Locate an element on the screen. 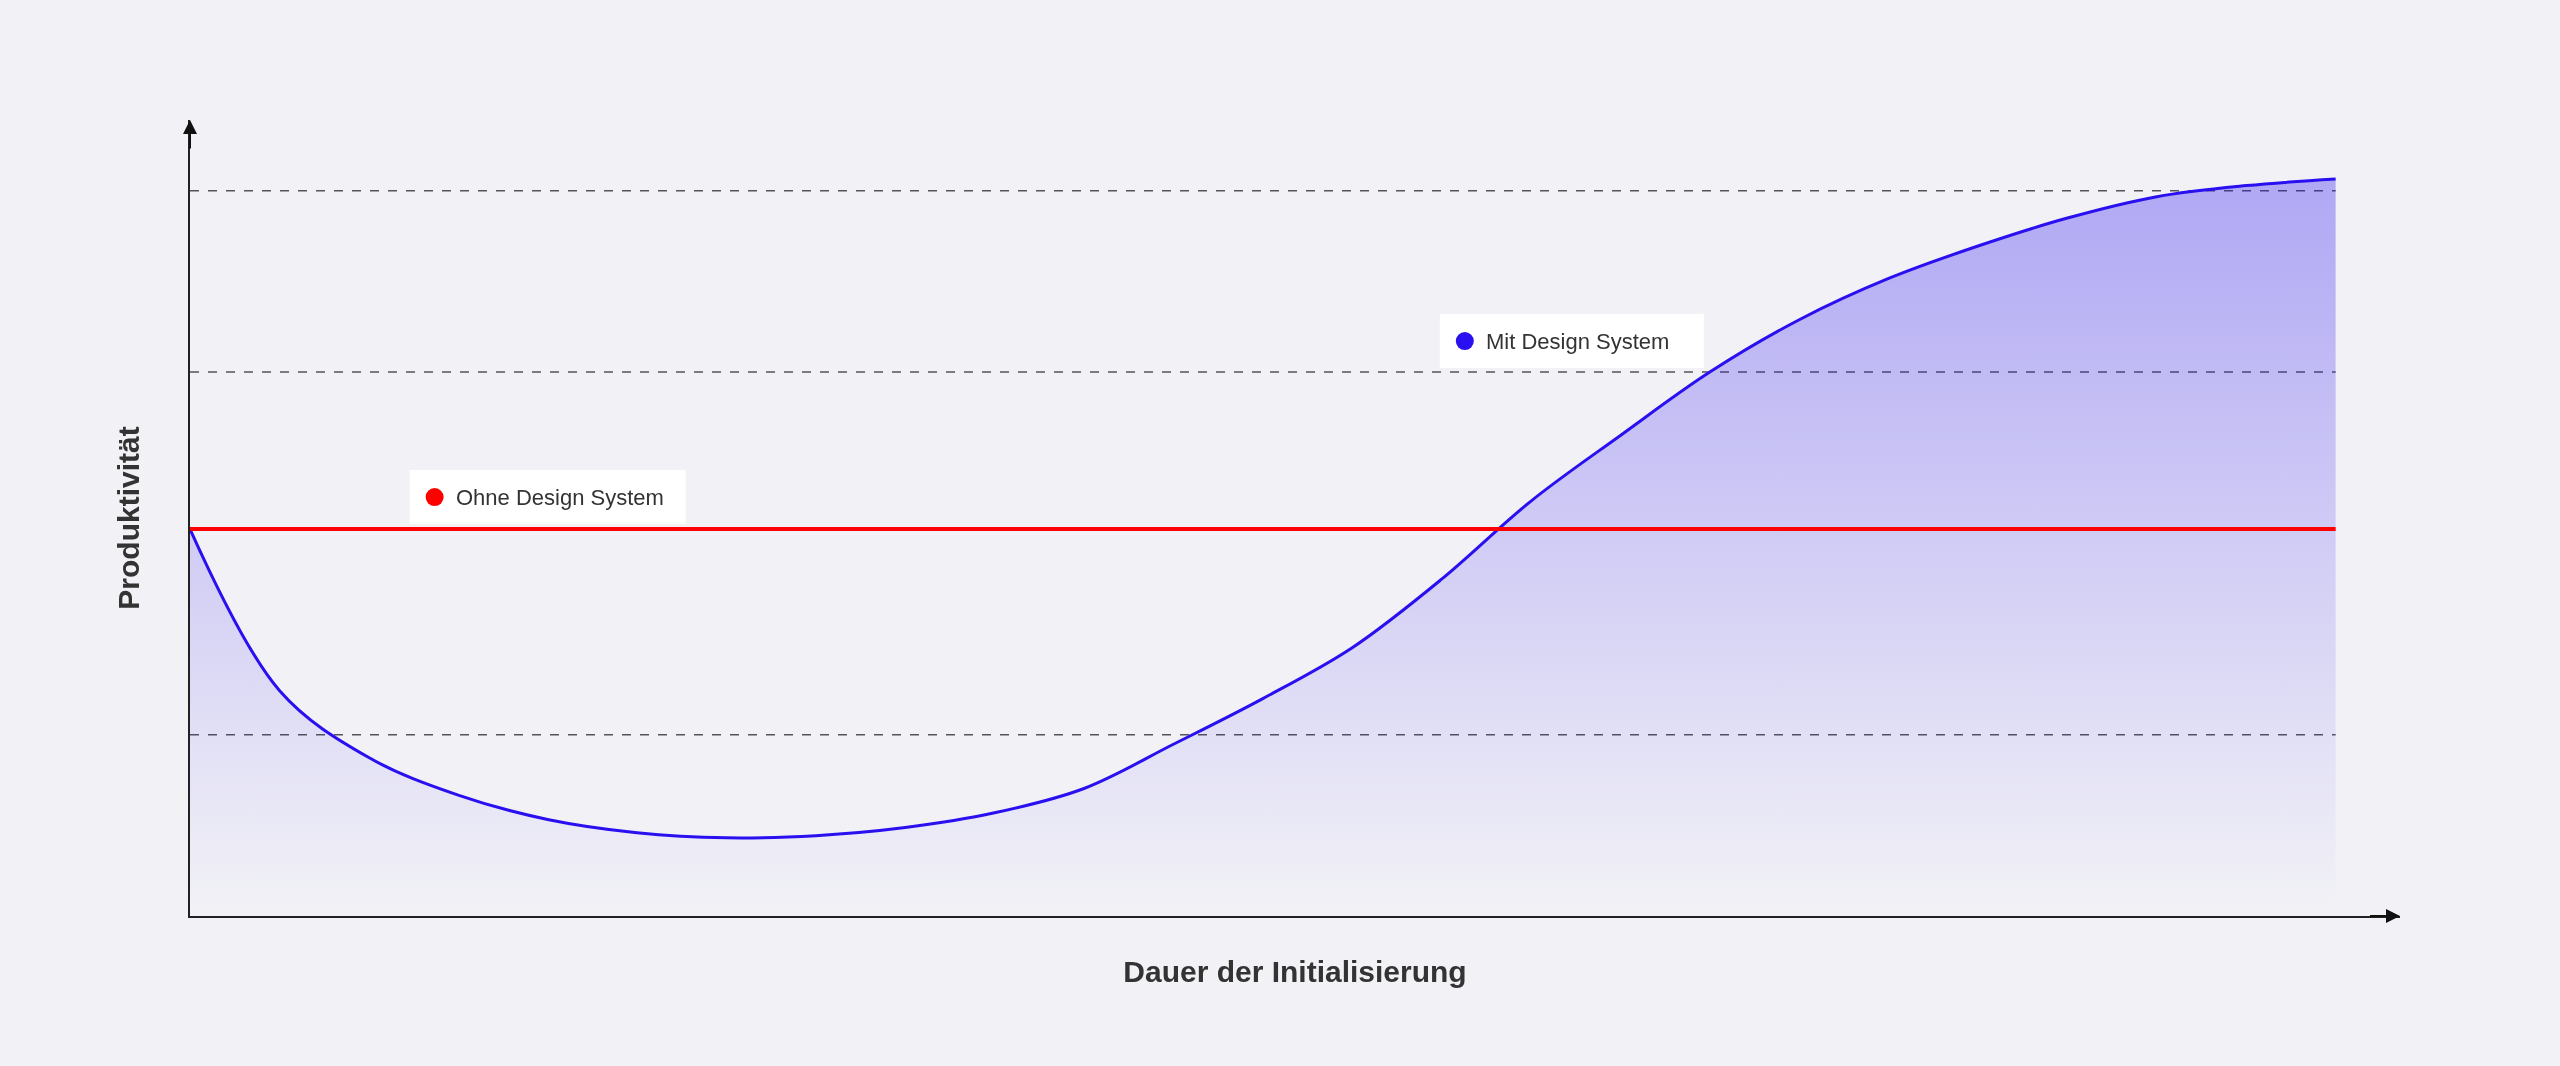 This screenshot has width=2560, height=1066. y-axis-title: Produktivität is located at coordinates (128, 518).